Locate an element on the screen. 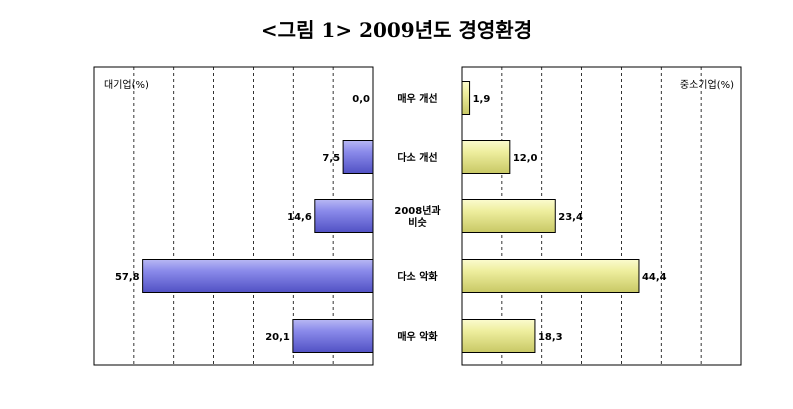  sme-value-label: 1,9 is located at coordinates (482, 99).